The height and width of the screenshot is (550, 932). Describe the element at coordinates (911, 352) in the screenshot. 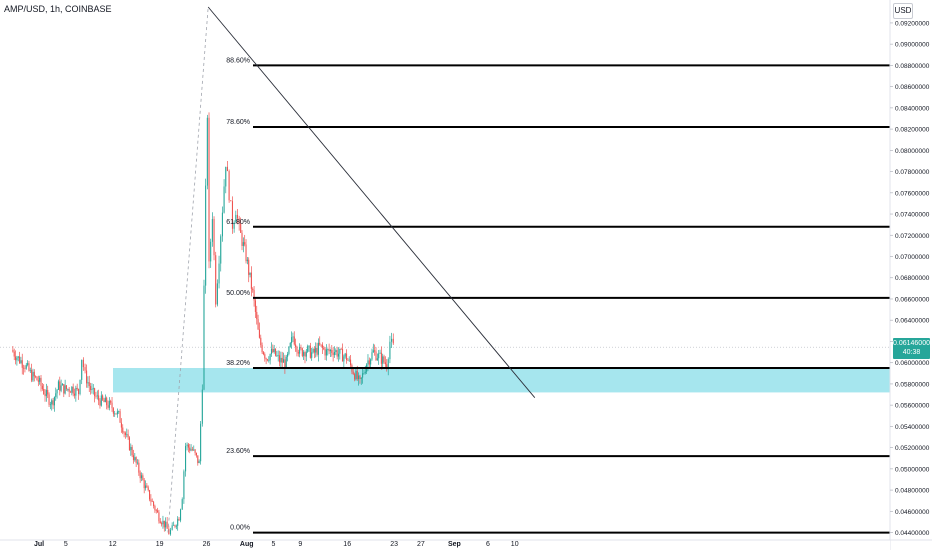

I see `bar-countdown: 40:38` at that location.